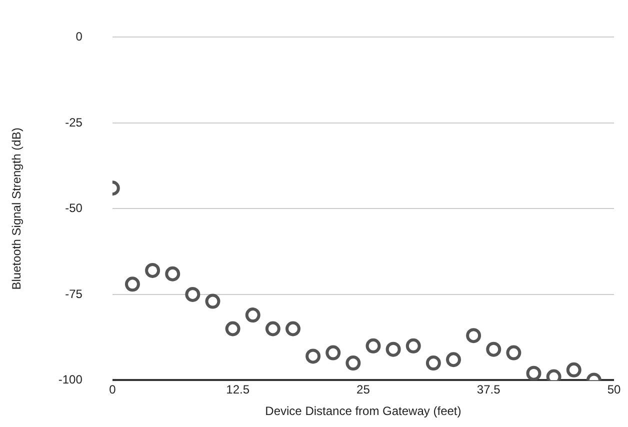  I want to click on y-axis-title: Bluetooth Signal Strength (dB), so click(17, 209).